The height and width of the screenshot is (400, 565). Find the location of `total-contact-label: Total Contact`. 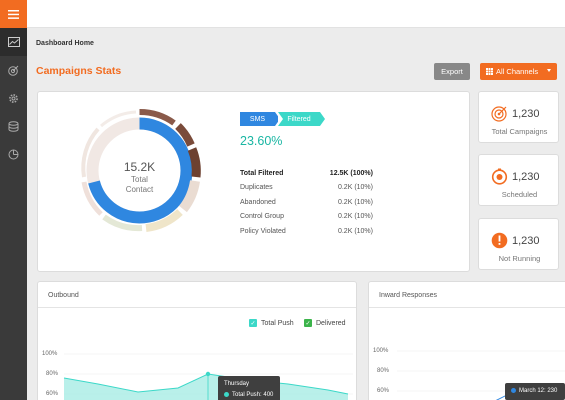

total-contact-label: Total Contact is located at coordinates (139, 185).